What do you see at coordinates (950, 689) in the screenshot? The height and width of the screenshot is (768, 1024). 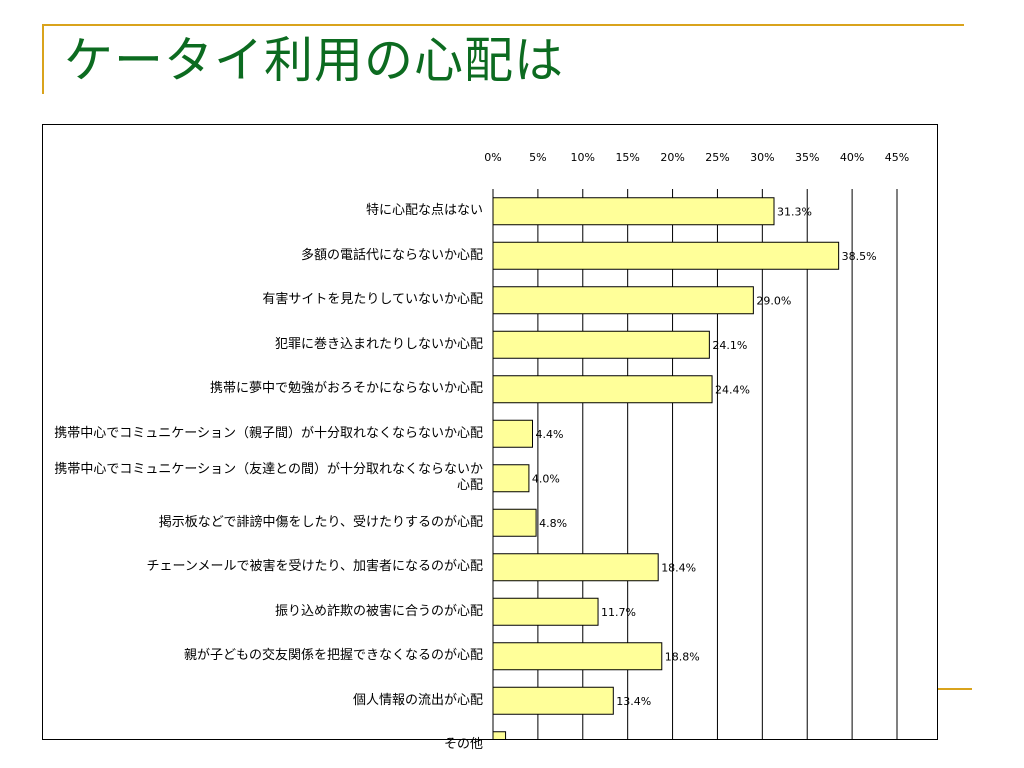 I see `side-accent-rule` at bounding box center [950, 689].